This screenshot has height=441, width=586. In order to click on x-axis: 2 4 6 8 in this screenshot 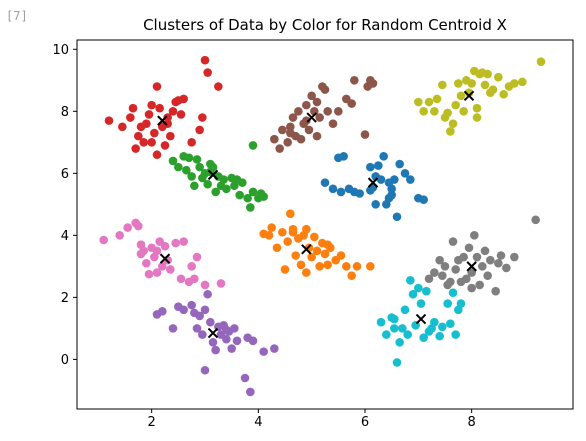, I will do `click(312, 419)`.